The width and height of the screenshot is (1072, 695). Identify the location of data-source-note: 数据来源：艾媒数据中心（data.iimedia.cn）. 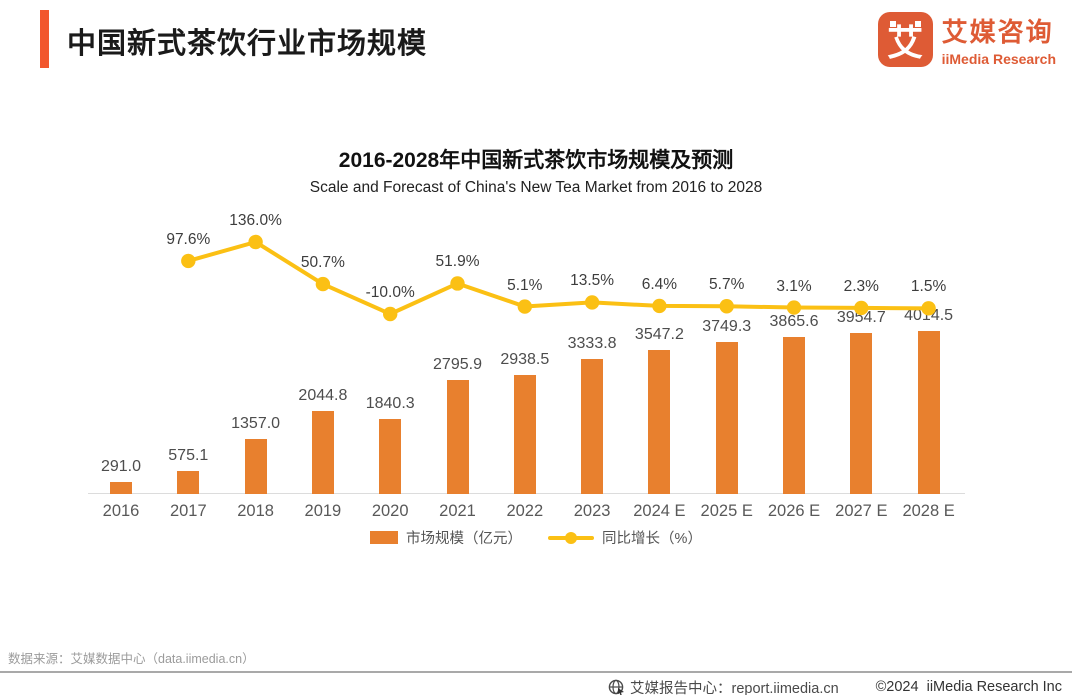
(131, 659).